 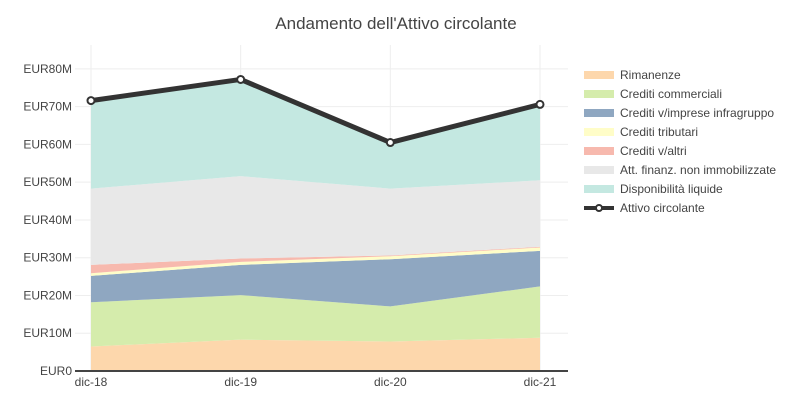 What do you see at coordinates (662, 208) in the screenshot?
I see `legend-label: Attivo circolante` at bounding box center [662, 208].